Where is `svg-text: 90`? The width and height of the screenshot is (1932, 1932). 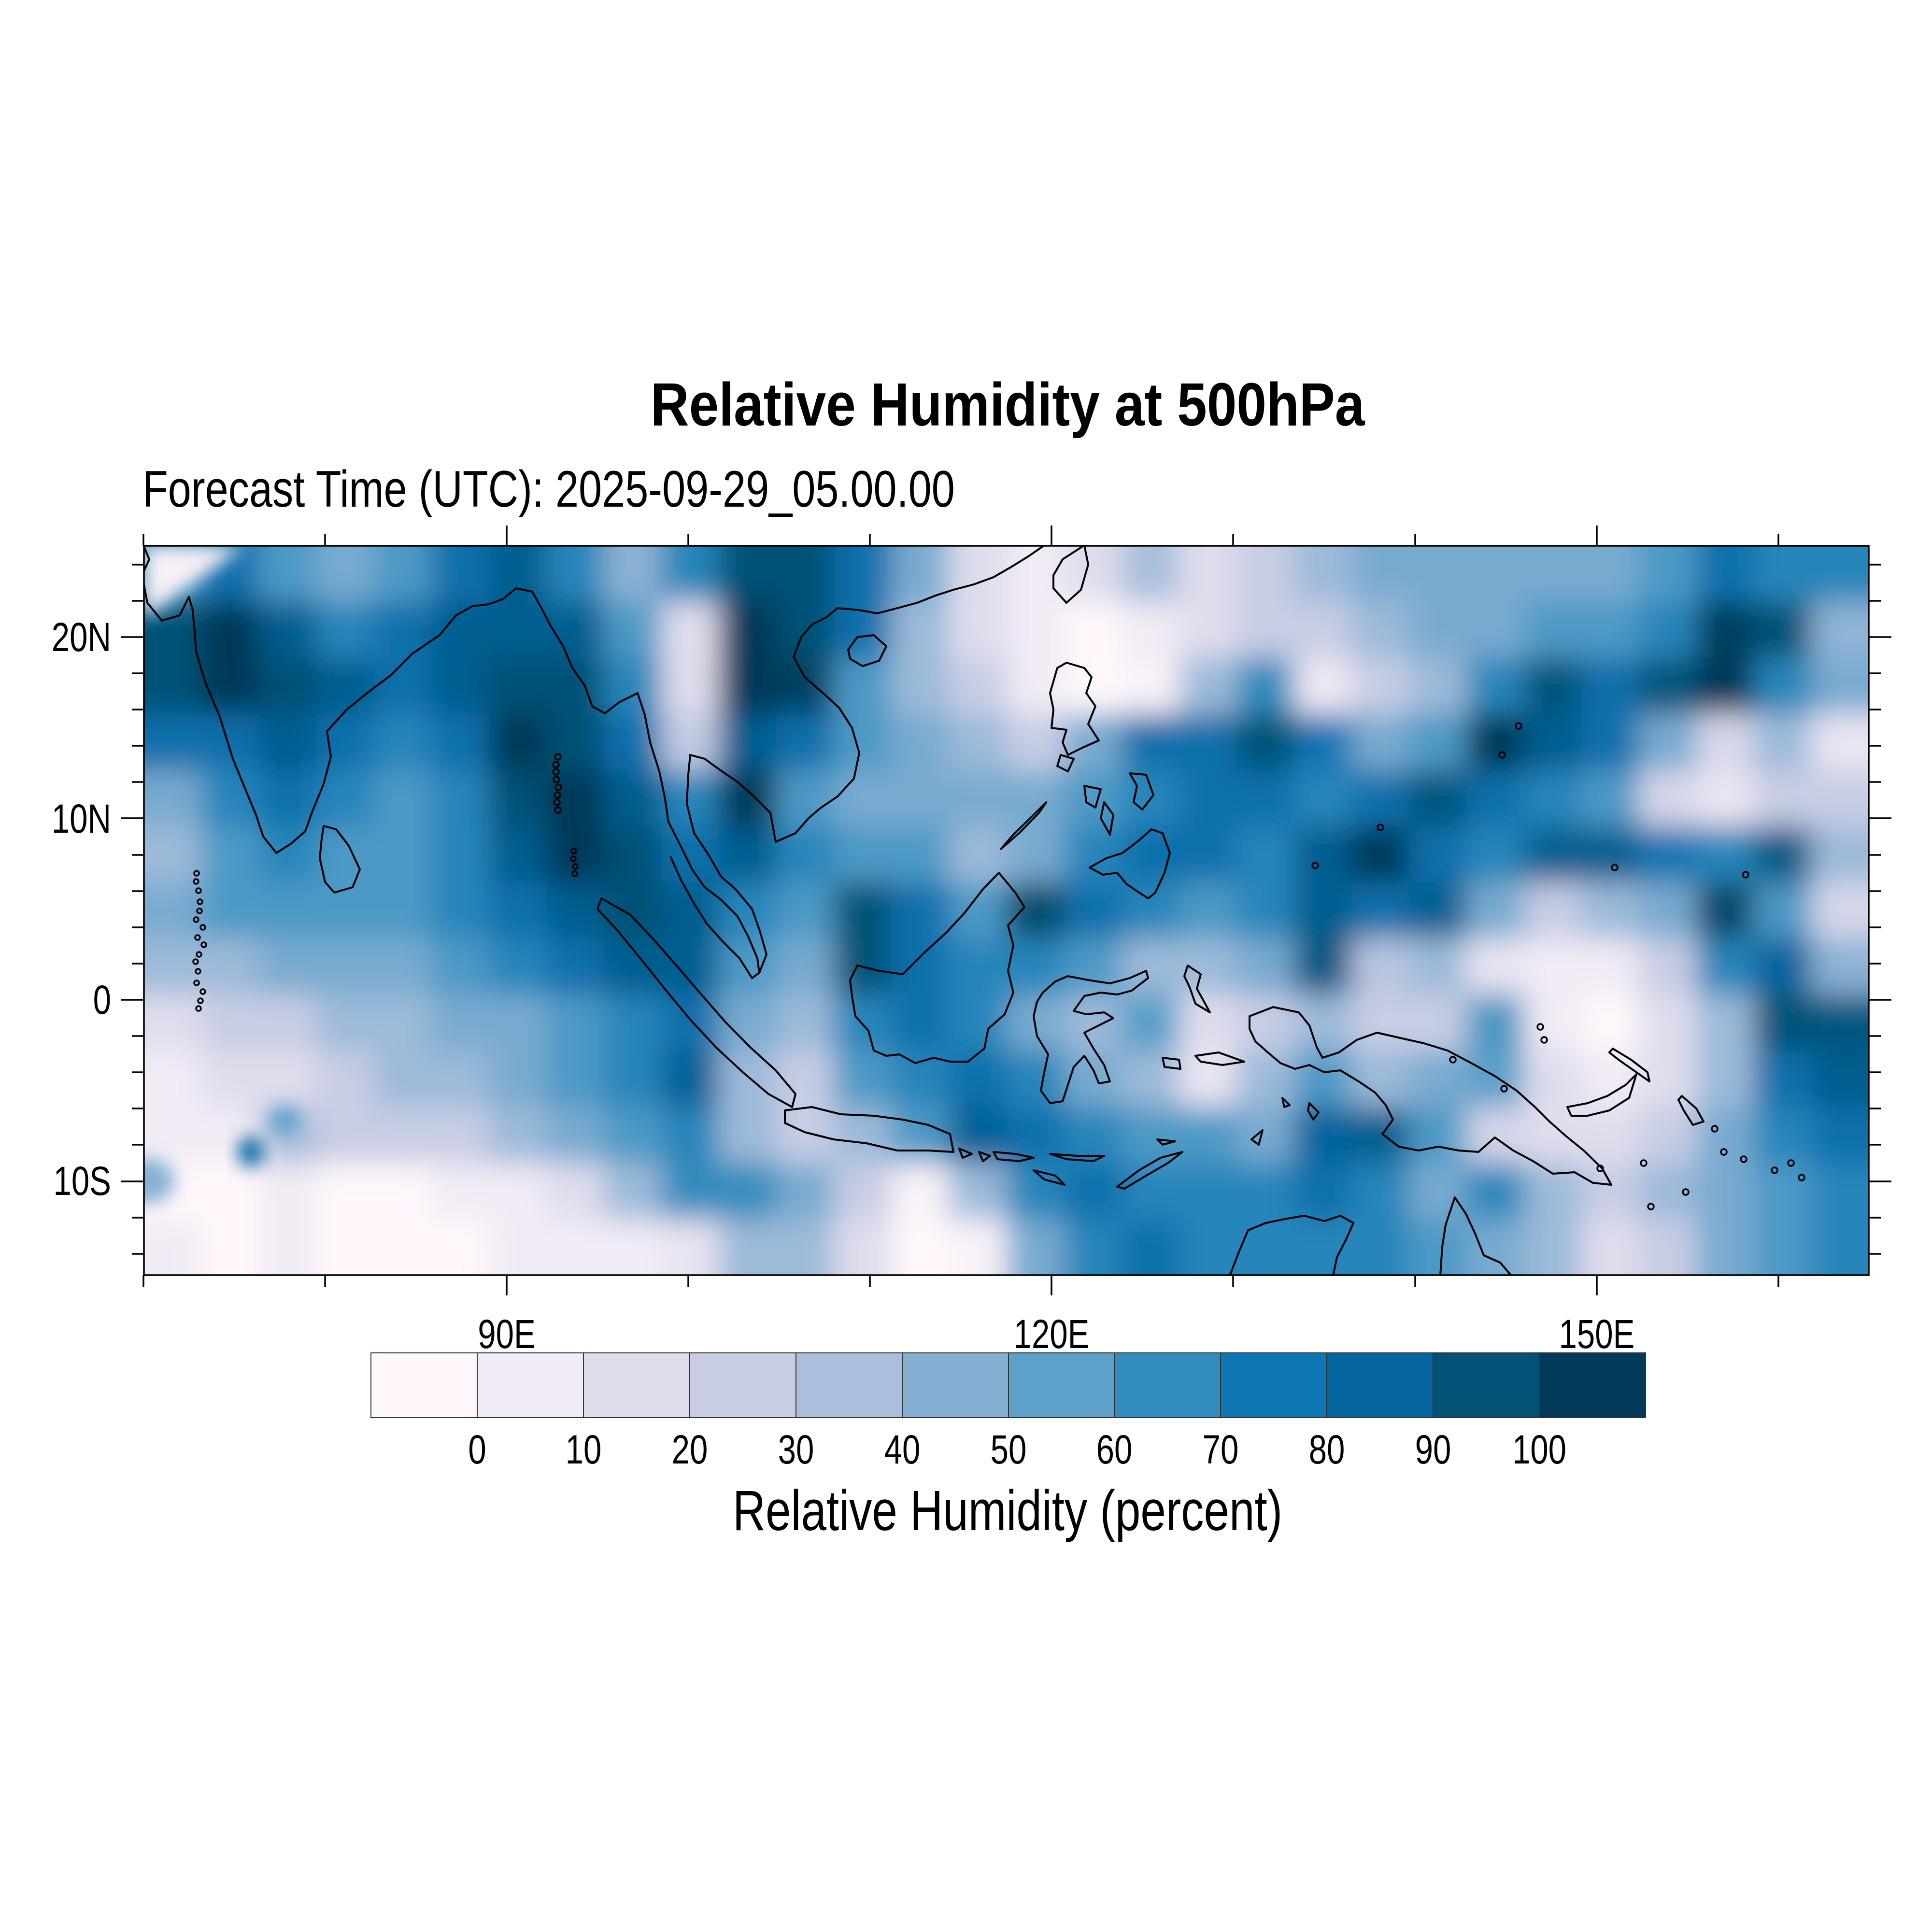
svg-text: 90 is located at coordinates (1433, 1450).